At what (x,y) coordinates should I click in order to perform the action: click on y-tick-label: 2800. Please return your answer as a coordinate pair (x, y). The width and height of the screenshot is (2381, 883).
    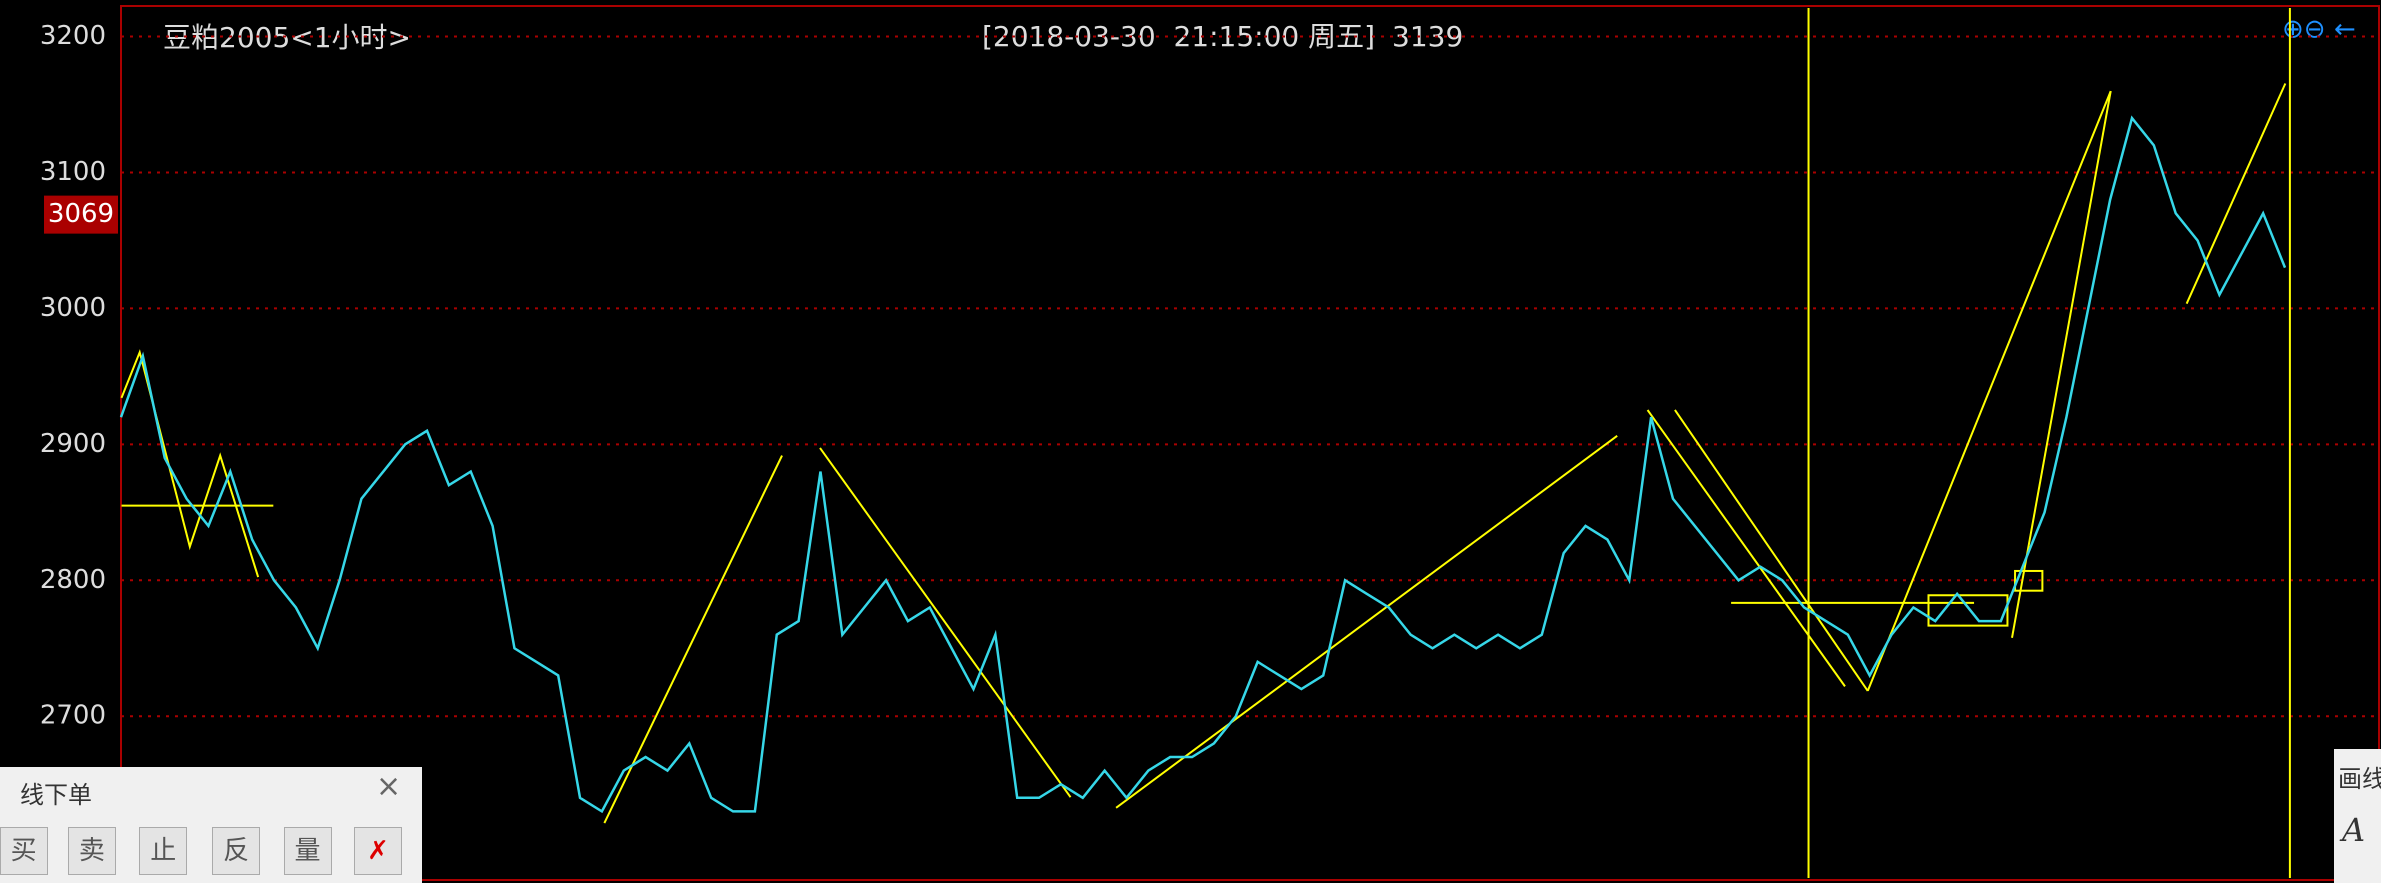
    Looking at the image, I should click on (73, 580).